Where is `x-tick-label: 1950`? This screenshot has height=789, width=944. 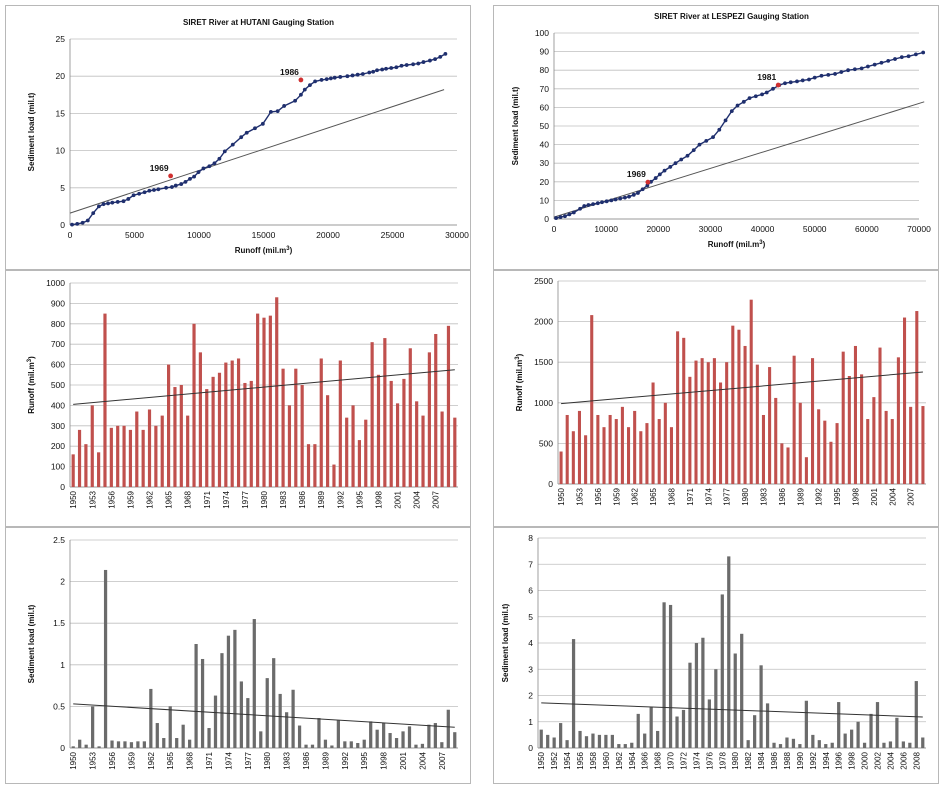 x-tick-label: 1950 is located at coordinates (73, 760).